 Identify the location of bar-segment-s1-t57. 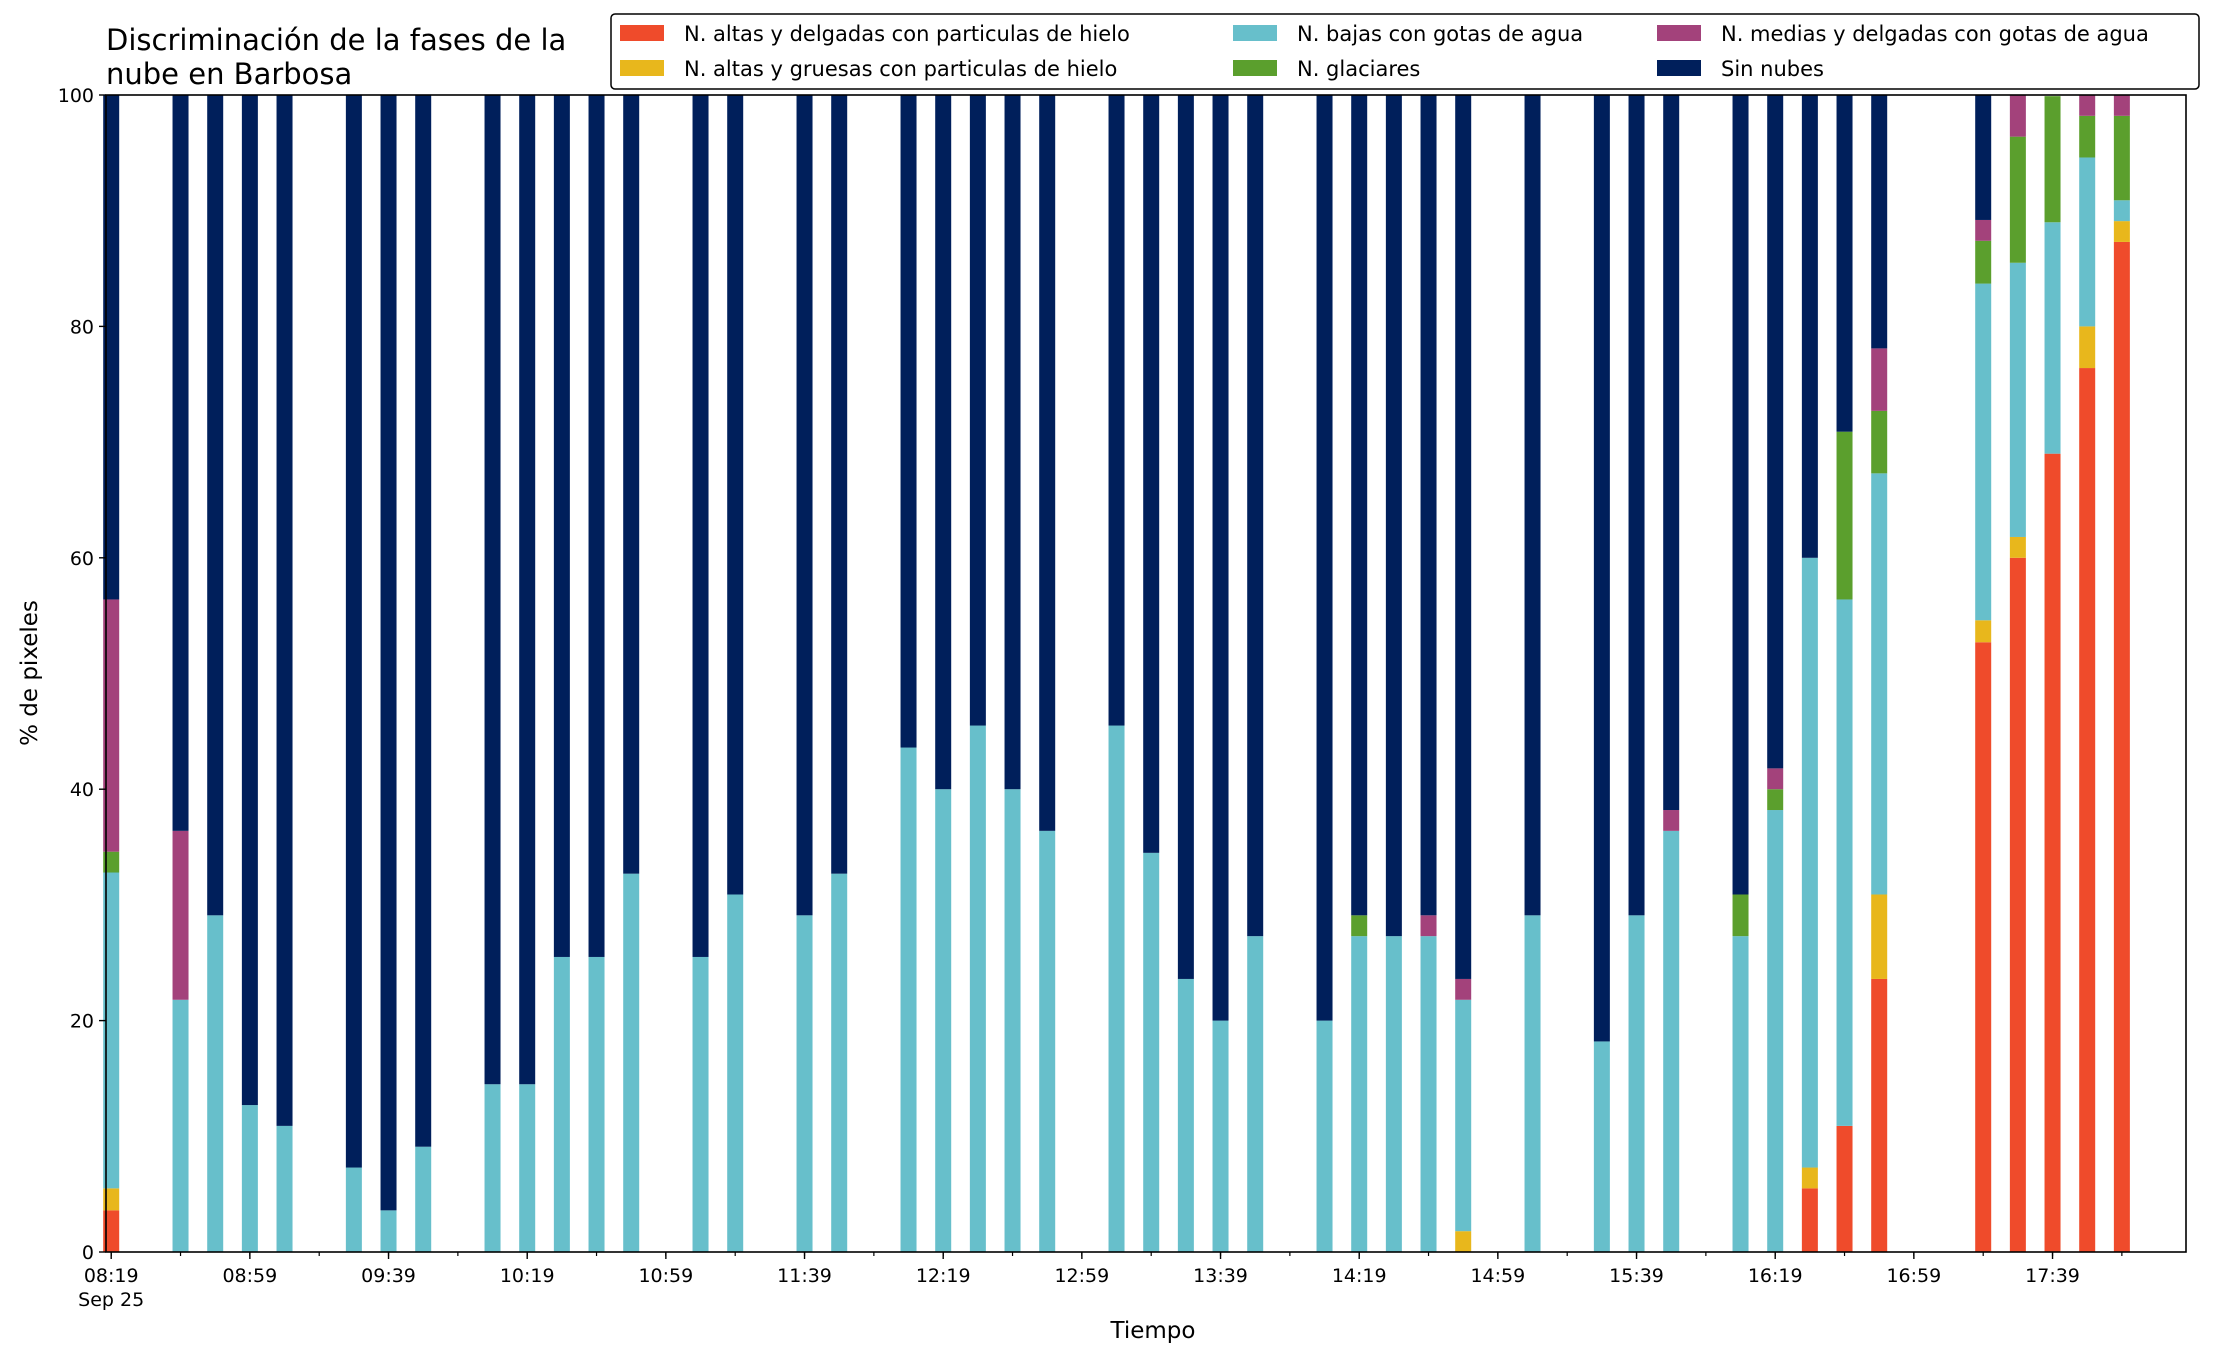
(2087, 347).